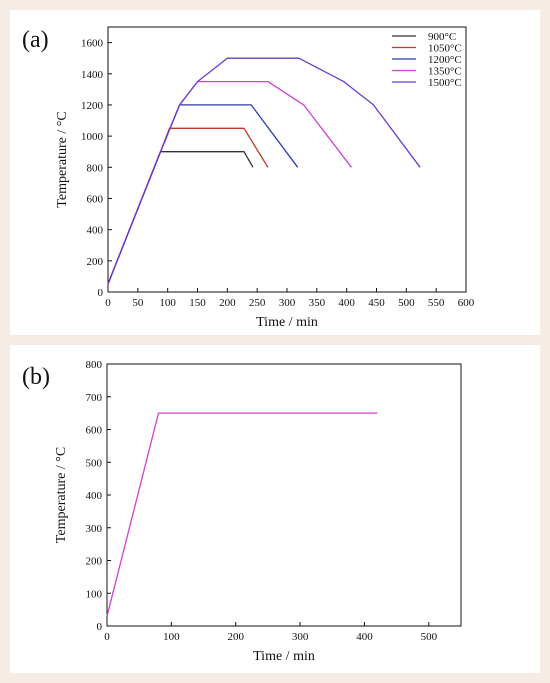  Describe the element at coordinates (167, 303) in the screenshot. I see `chart-a-x-tick-label: 100` at that location.